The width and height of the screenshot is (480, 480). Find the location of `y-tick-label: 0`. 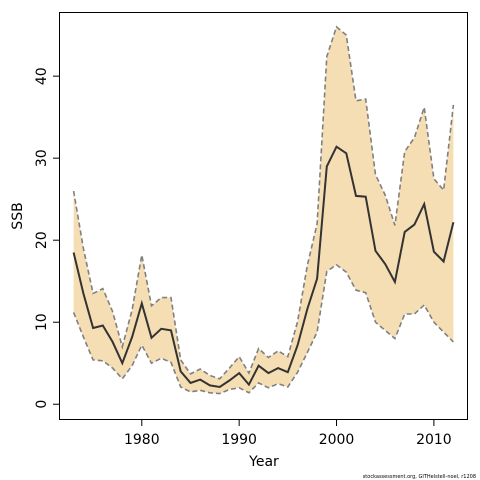

y-tick-label: 0 is located at coordinates (42, 404).